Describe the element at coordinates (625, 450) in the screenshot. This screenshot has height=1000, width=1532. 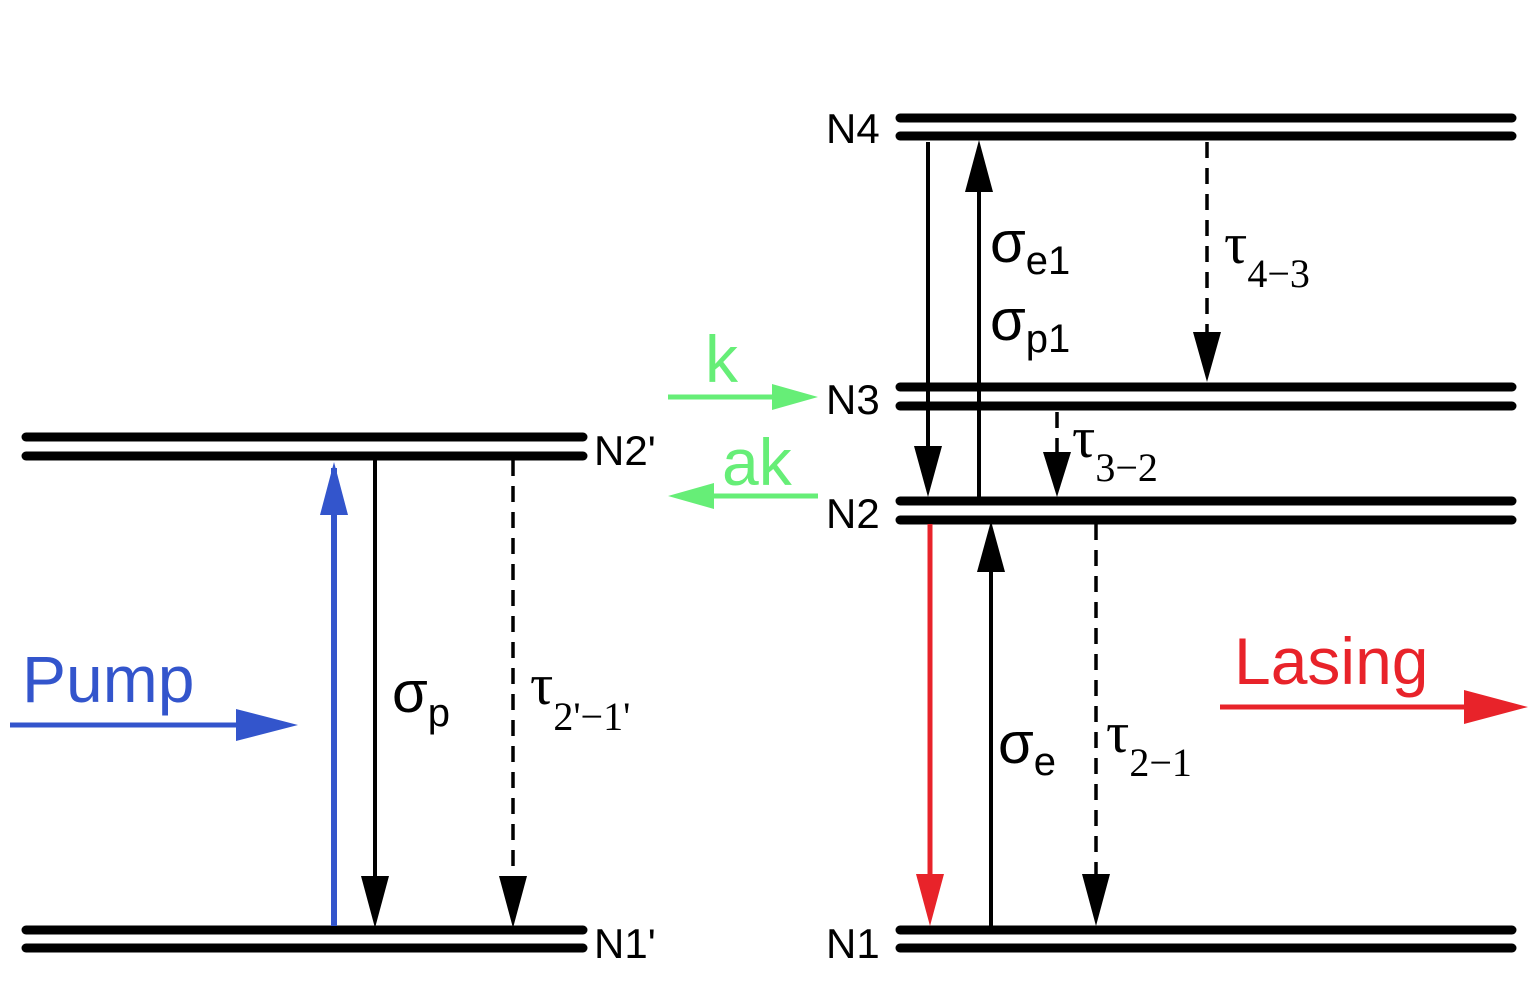
I see `level-label-n2-prime: N2'` at that location.